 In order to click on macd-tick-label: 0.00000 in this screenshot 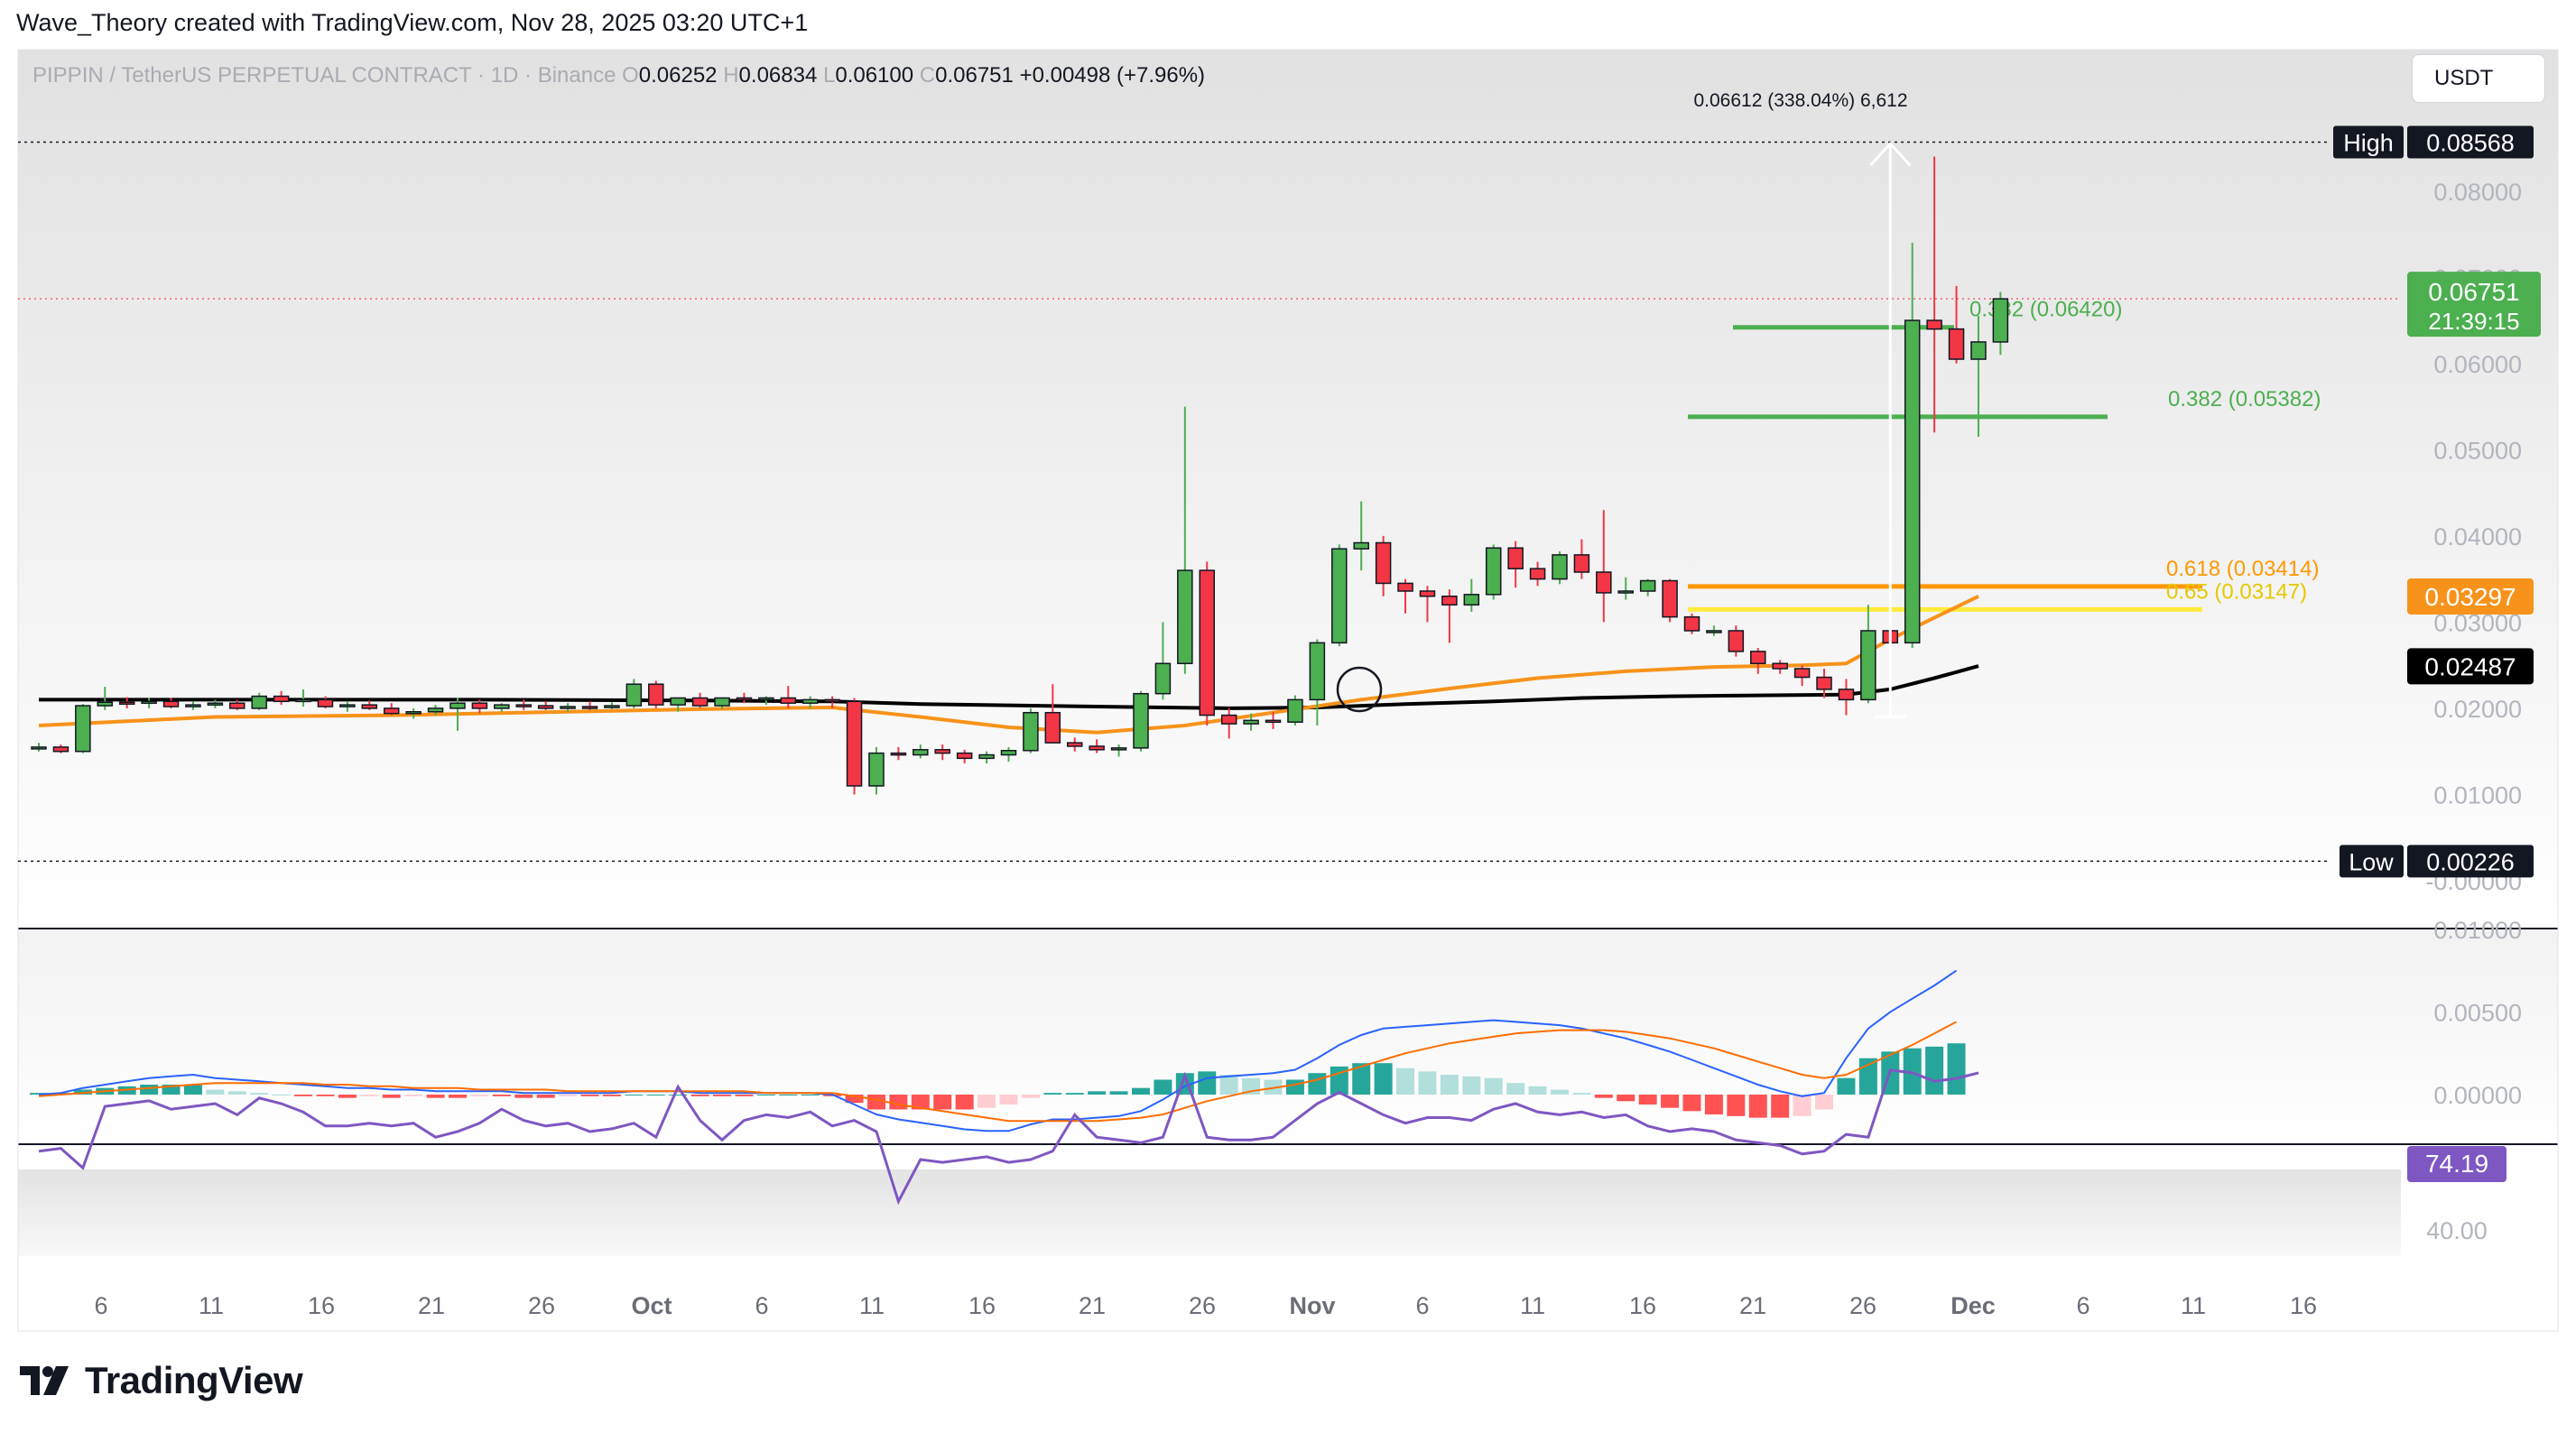, I will do `click(2477, 1095)`.